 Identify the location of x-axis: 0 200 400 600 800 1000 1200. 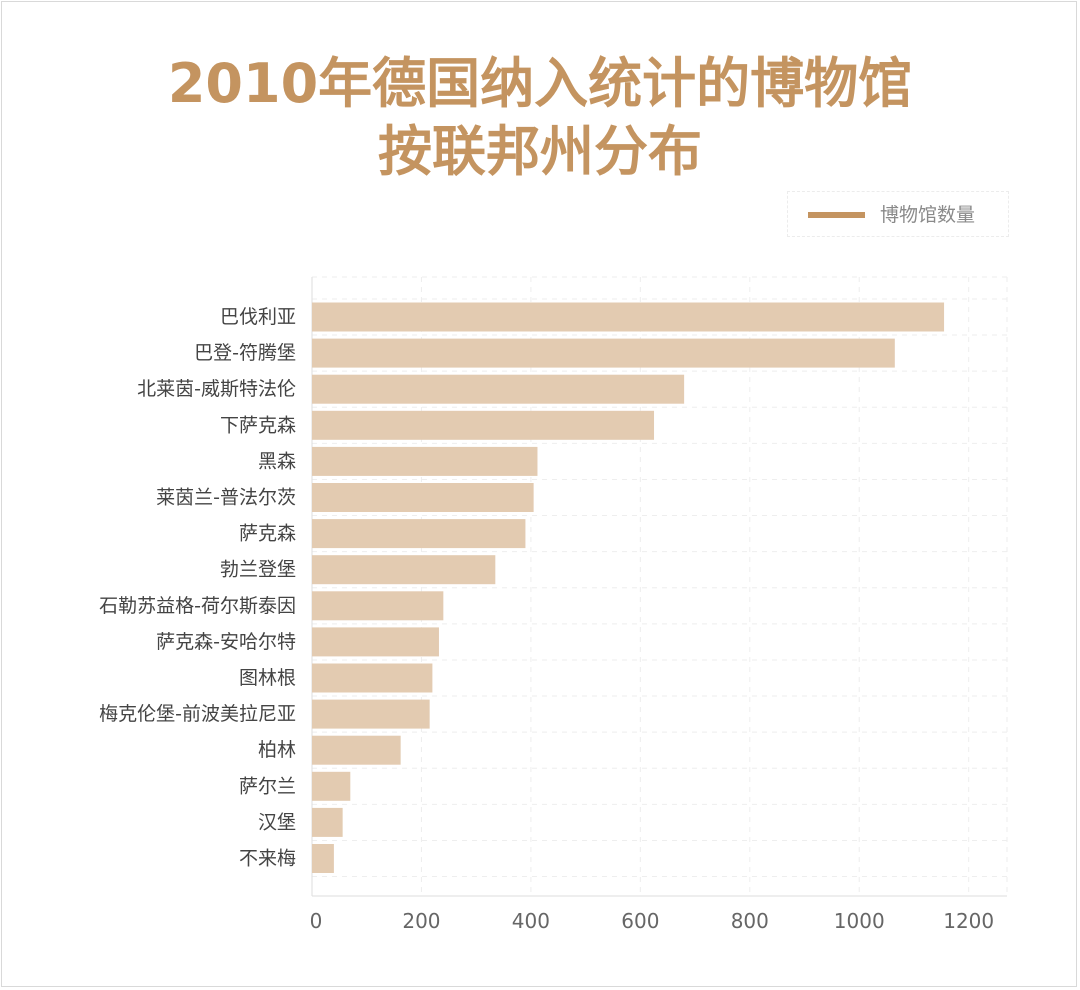
(652, 921).